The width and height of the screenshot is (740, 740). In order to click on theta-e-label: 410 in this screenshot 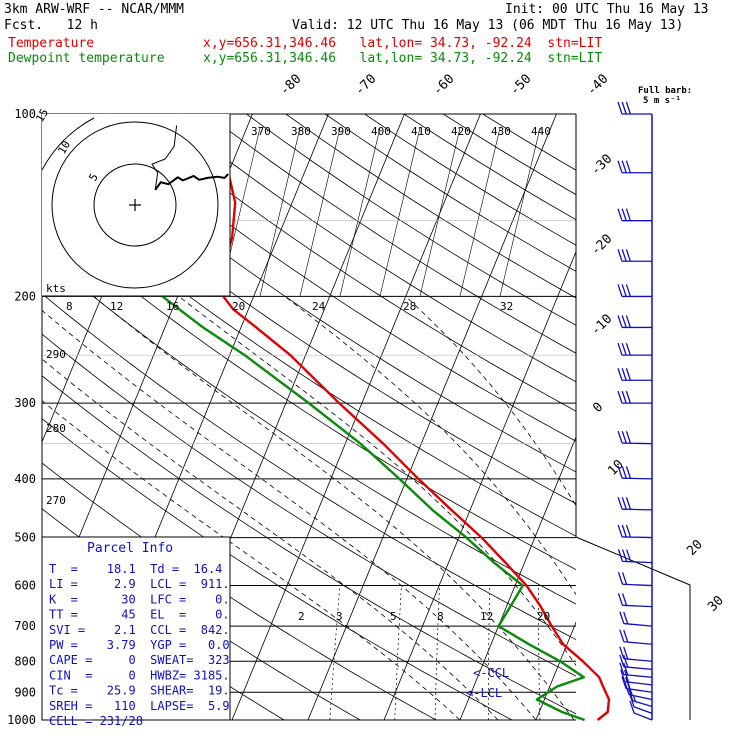, I will do `click(421, 131)`.